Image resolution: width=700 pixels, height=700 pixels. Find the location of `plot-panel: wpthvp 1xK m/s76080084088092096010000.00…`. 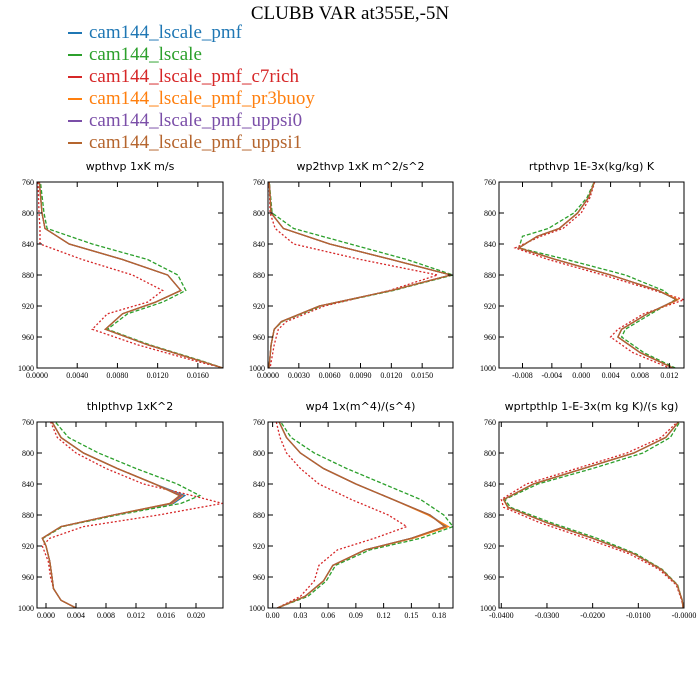

plot-panel: wpthvp 1xK m/s76080084088092096010000.00… is located at coordinates (121, 270).